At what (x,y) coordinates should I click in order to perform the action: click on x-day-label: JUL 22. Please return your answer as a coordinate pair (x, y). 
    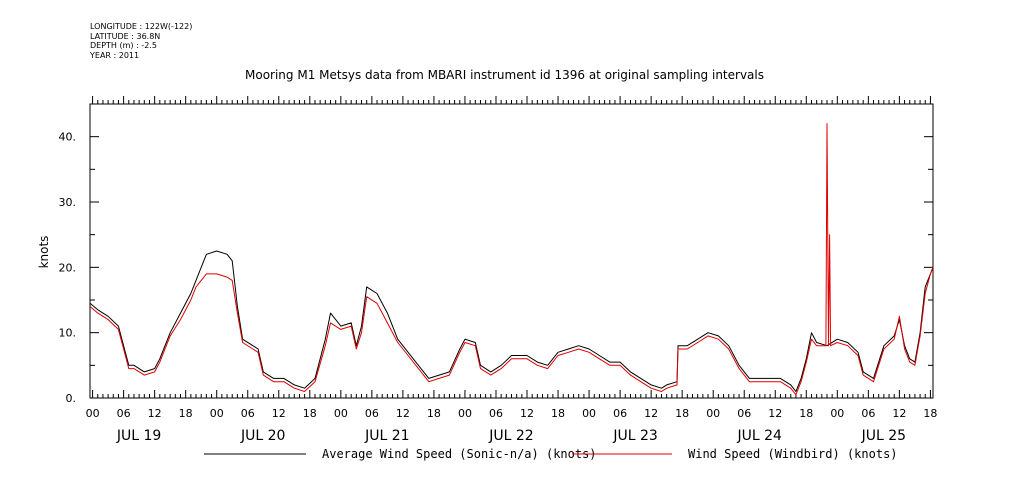
    Looking at the image, I should click on (510, 436).